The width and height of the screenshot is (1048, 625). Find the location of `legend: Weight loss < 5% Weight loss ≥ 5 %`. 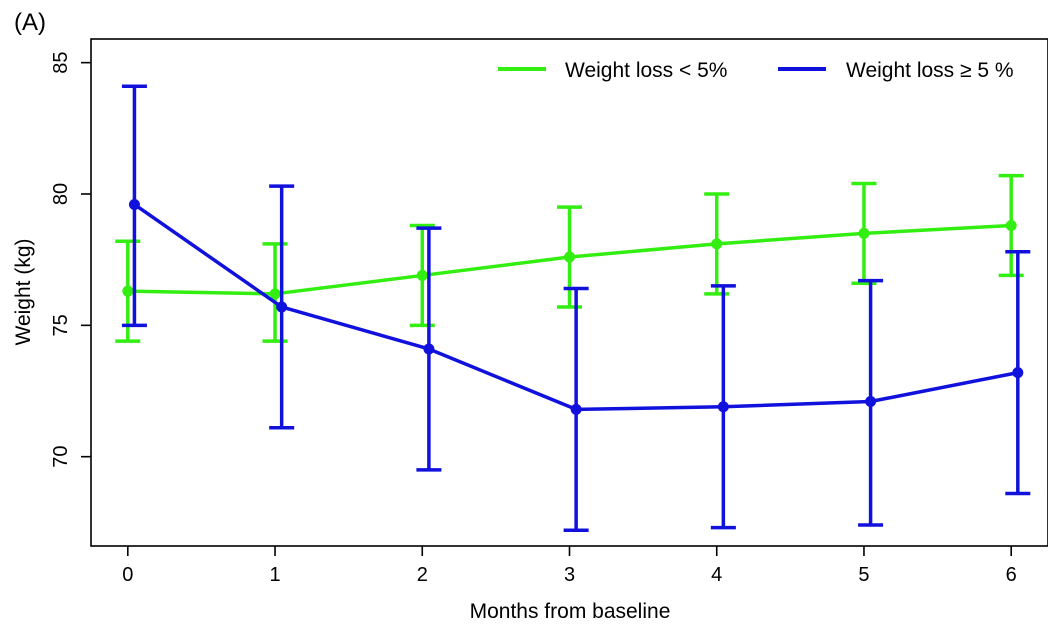

legend: Weight loss < 5% Weight loss ≥ 5 % is located at coordinates (756, 70).